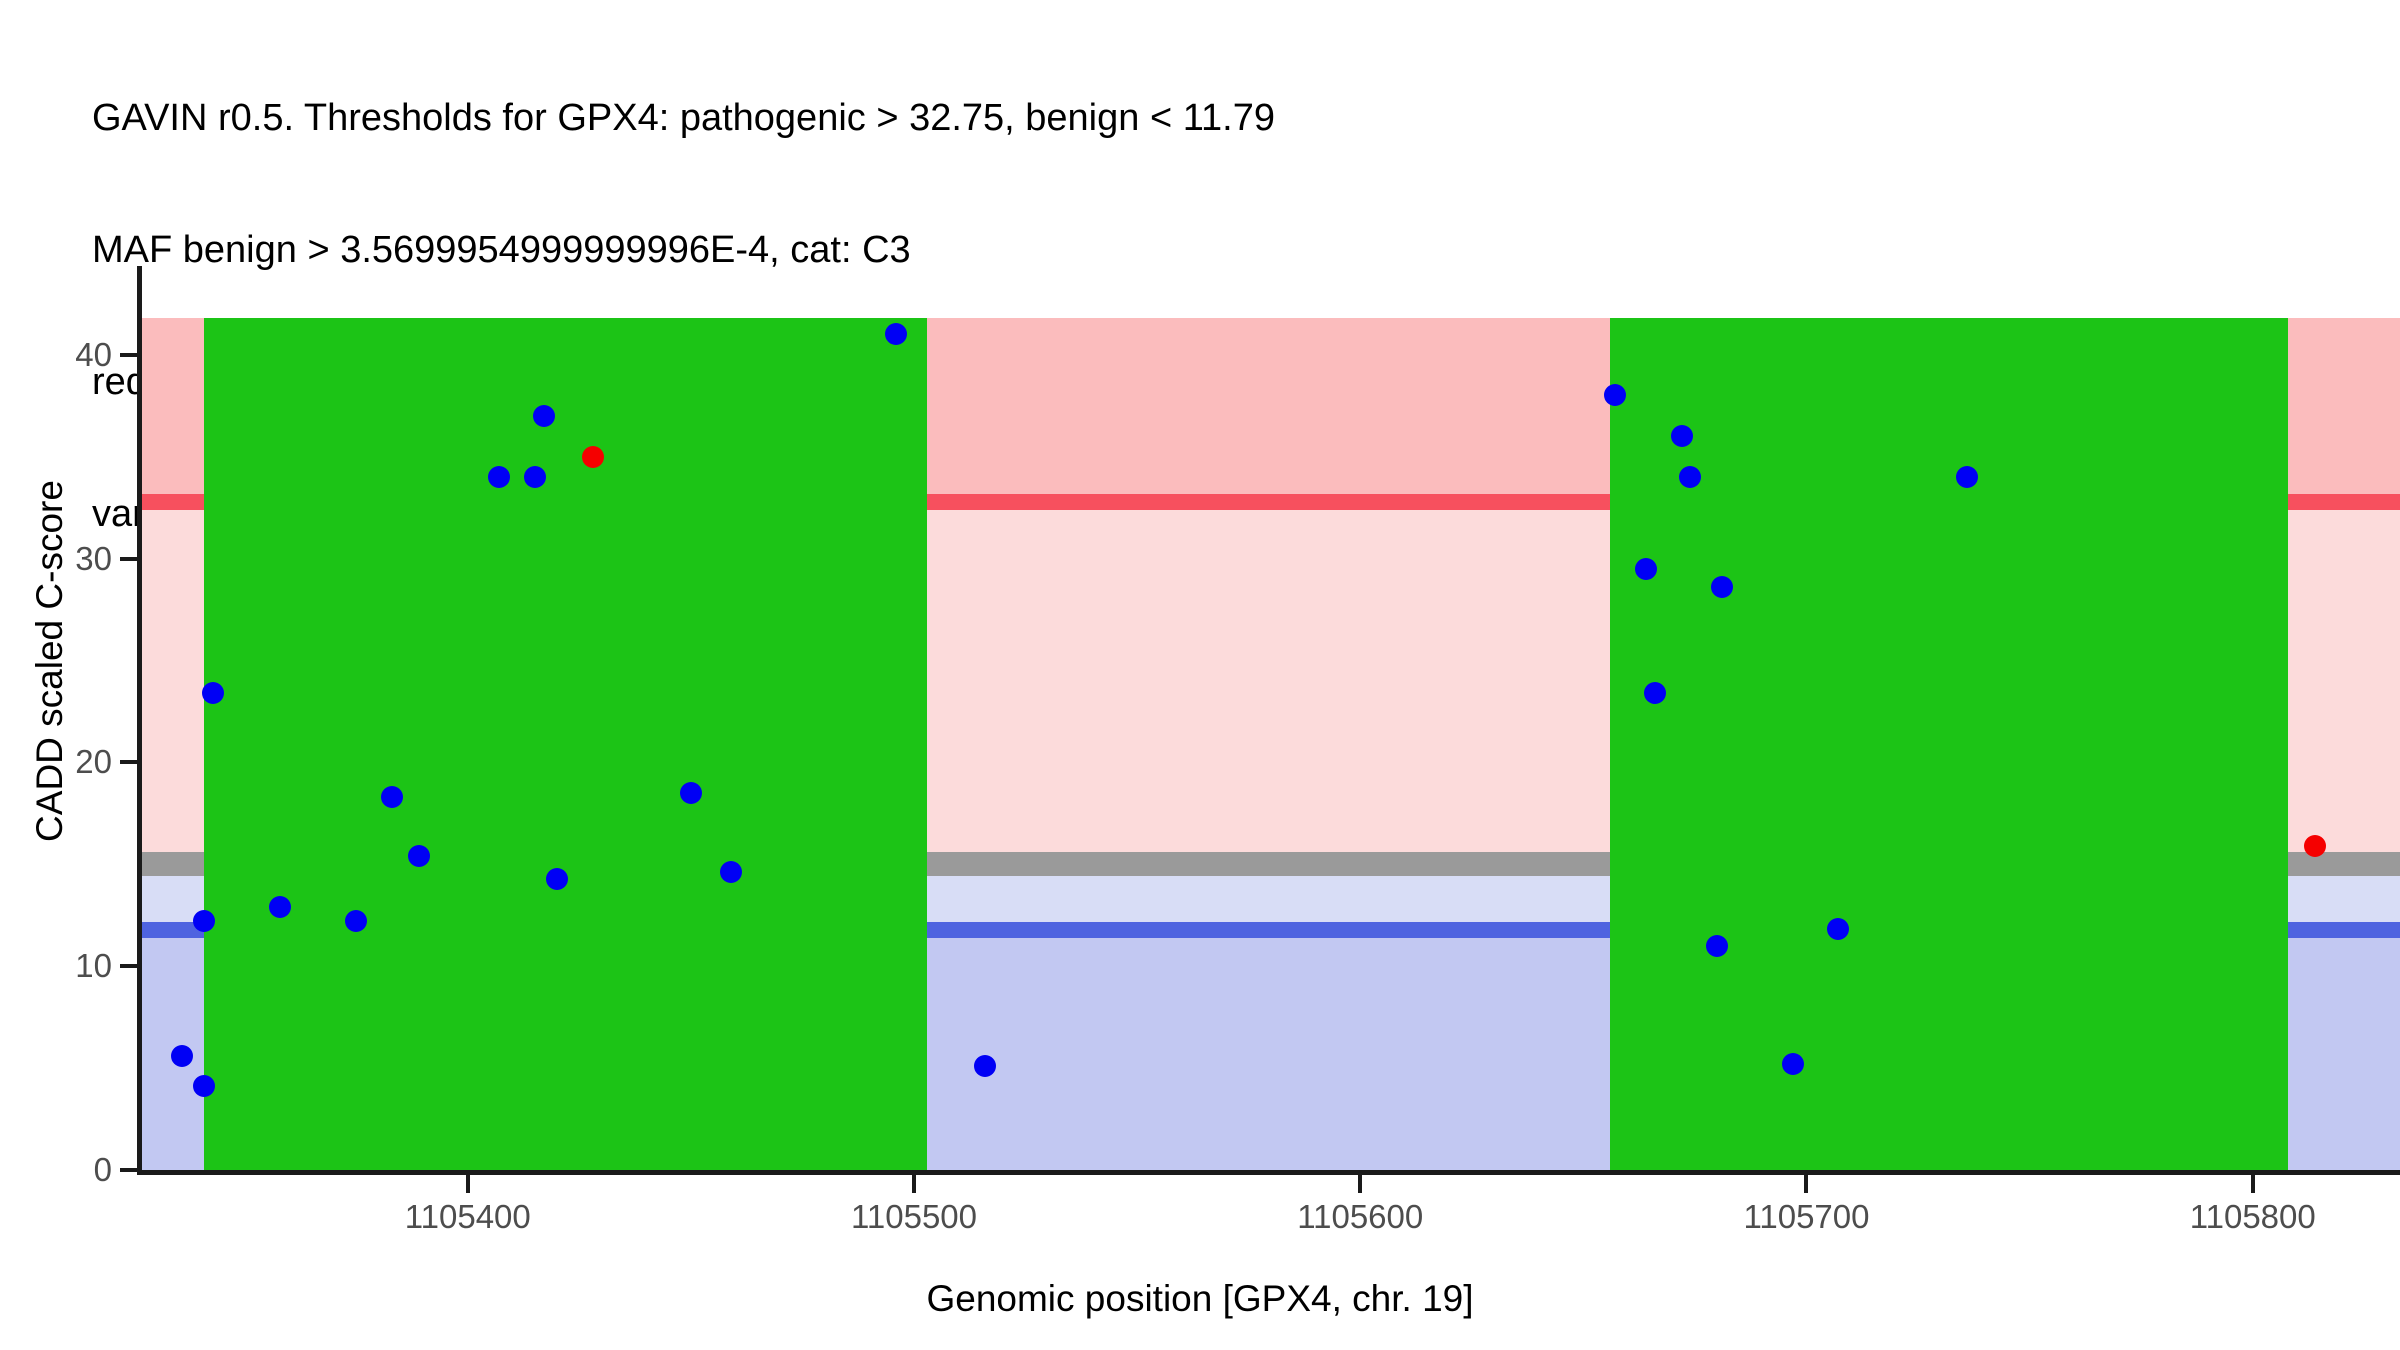  What do you see at coordinates (914, 1216) in the screenshot?
I see `x-axis-tick-label: 1105500` at bounding box center [914, 1216].